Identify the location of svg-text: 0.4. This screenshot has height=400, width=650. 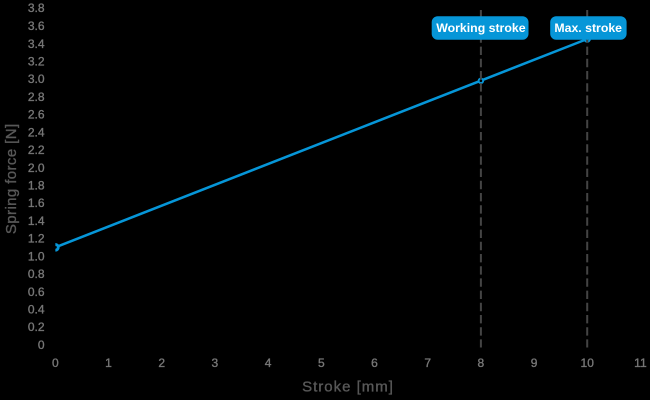
(36, 310).